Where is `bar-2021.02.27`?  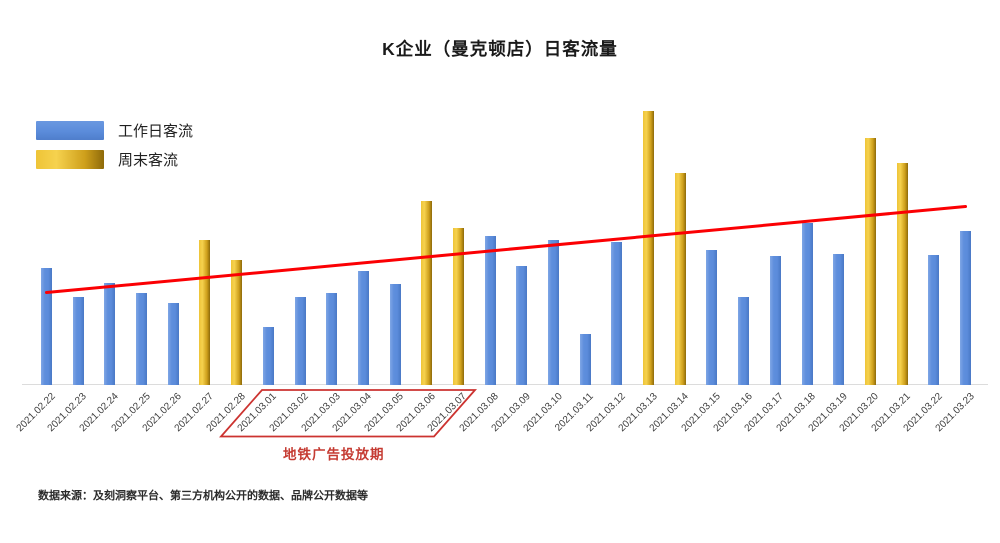
bar-2021.02.27 is located at coordinates (205, 312).